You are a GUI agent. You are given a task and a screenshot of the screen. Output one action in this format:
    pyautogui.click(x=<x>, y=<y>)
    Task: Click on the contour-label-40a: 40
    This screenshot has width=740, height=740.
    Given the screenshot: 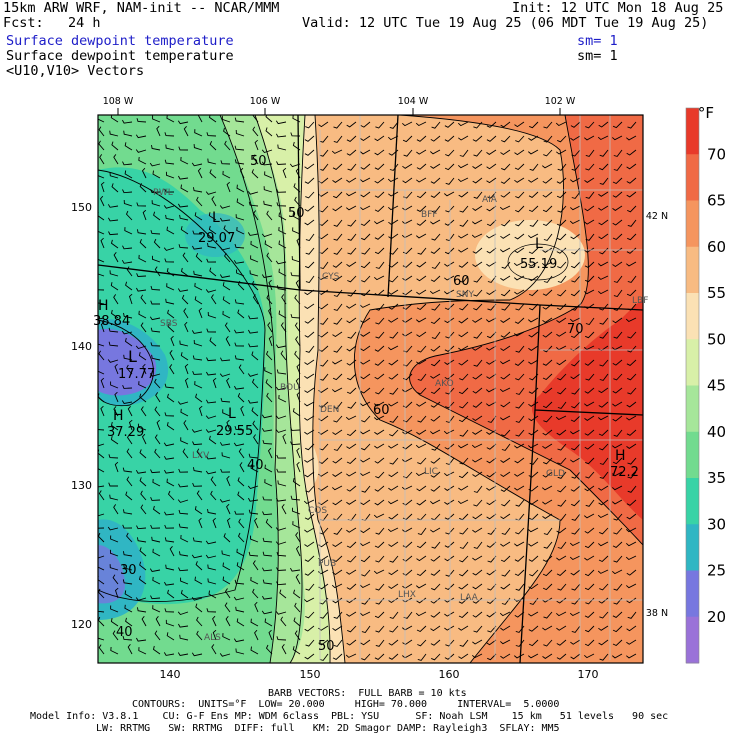 What is the action you would take?
    pyautogui.click(x=255, y=465)
    